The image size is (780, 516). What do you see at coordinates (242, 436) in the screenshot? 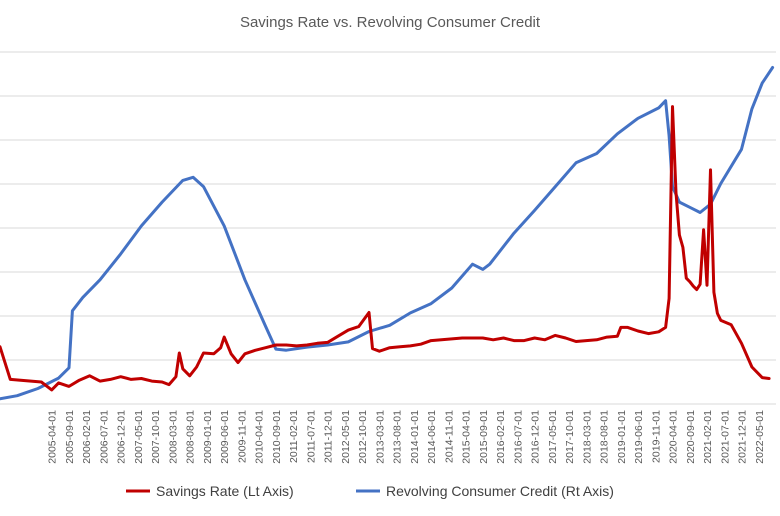
I see `x-tick-label: 2009-11-01` at bounding box center [242, 436].